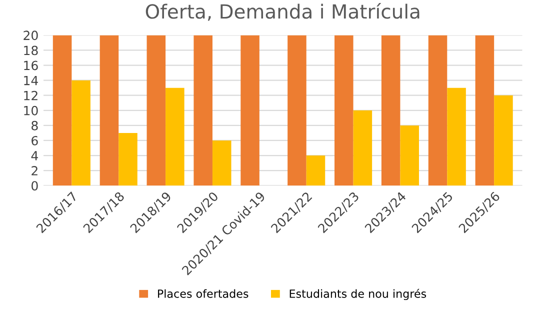 The height and width of the screenshot is (320, 544). What do you see at coordinates (203, 293) in the screenshot?
I see `legend-label: Places ofertades` at bounding box center [203, 293].